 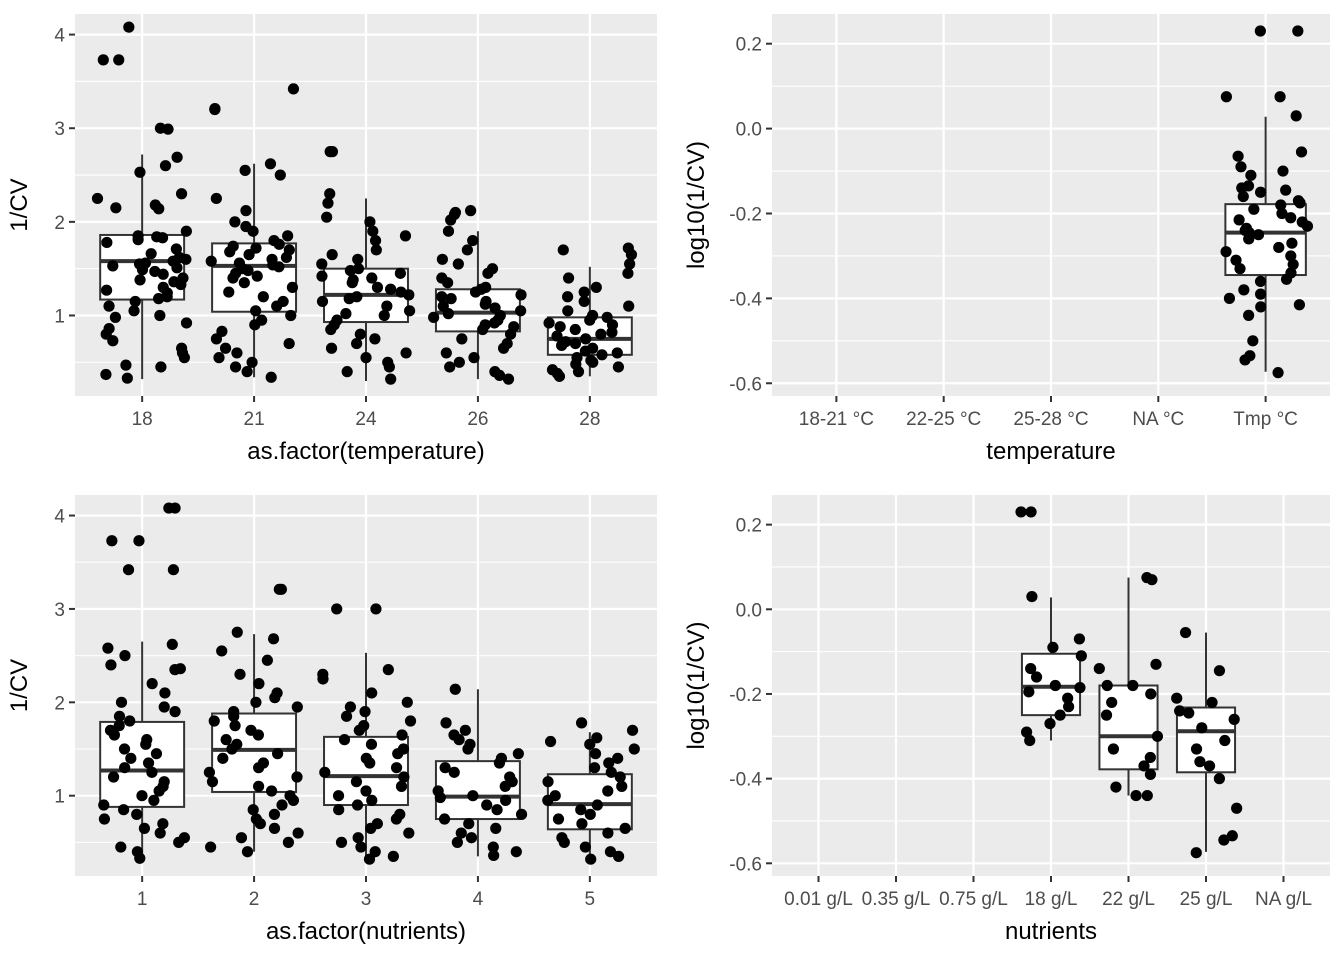 What do you see at coordinates (59, 703) in the screenshot?
I see `y-tick-label: 2` at bounding box center [59, 703].